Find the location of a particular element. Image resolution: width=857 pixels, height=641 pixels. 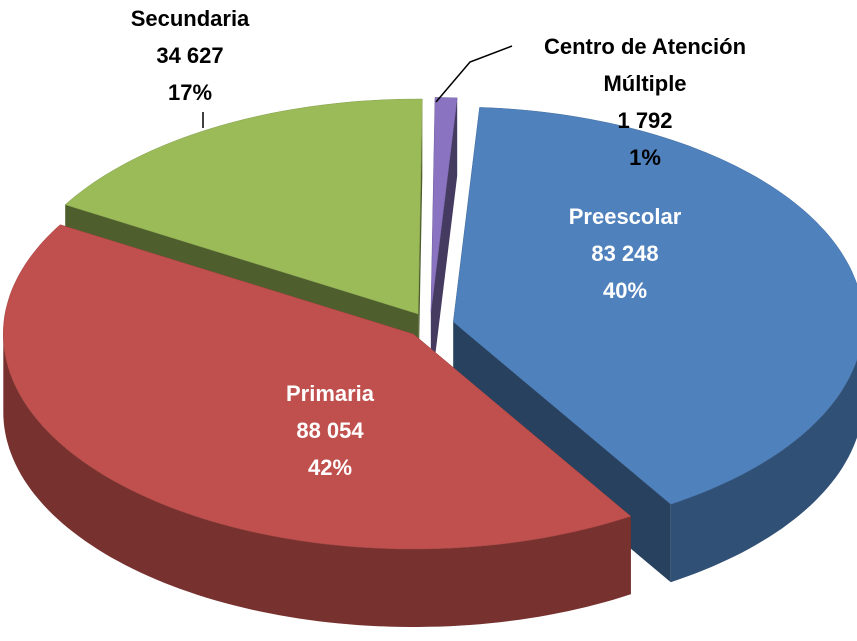

label-line: 42% is located at coordinates (330, 467).